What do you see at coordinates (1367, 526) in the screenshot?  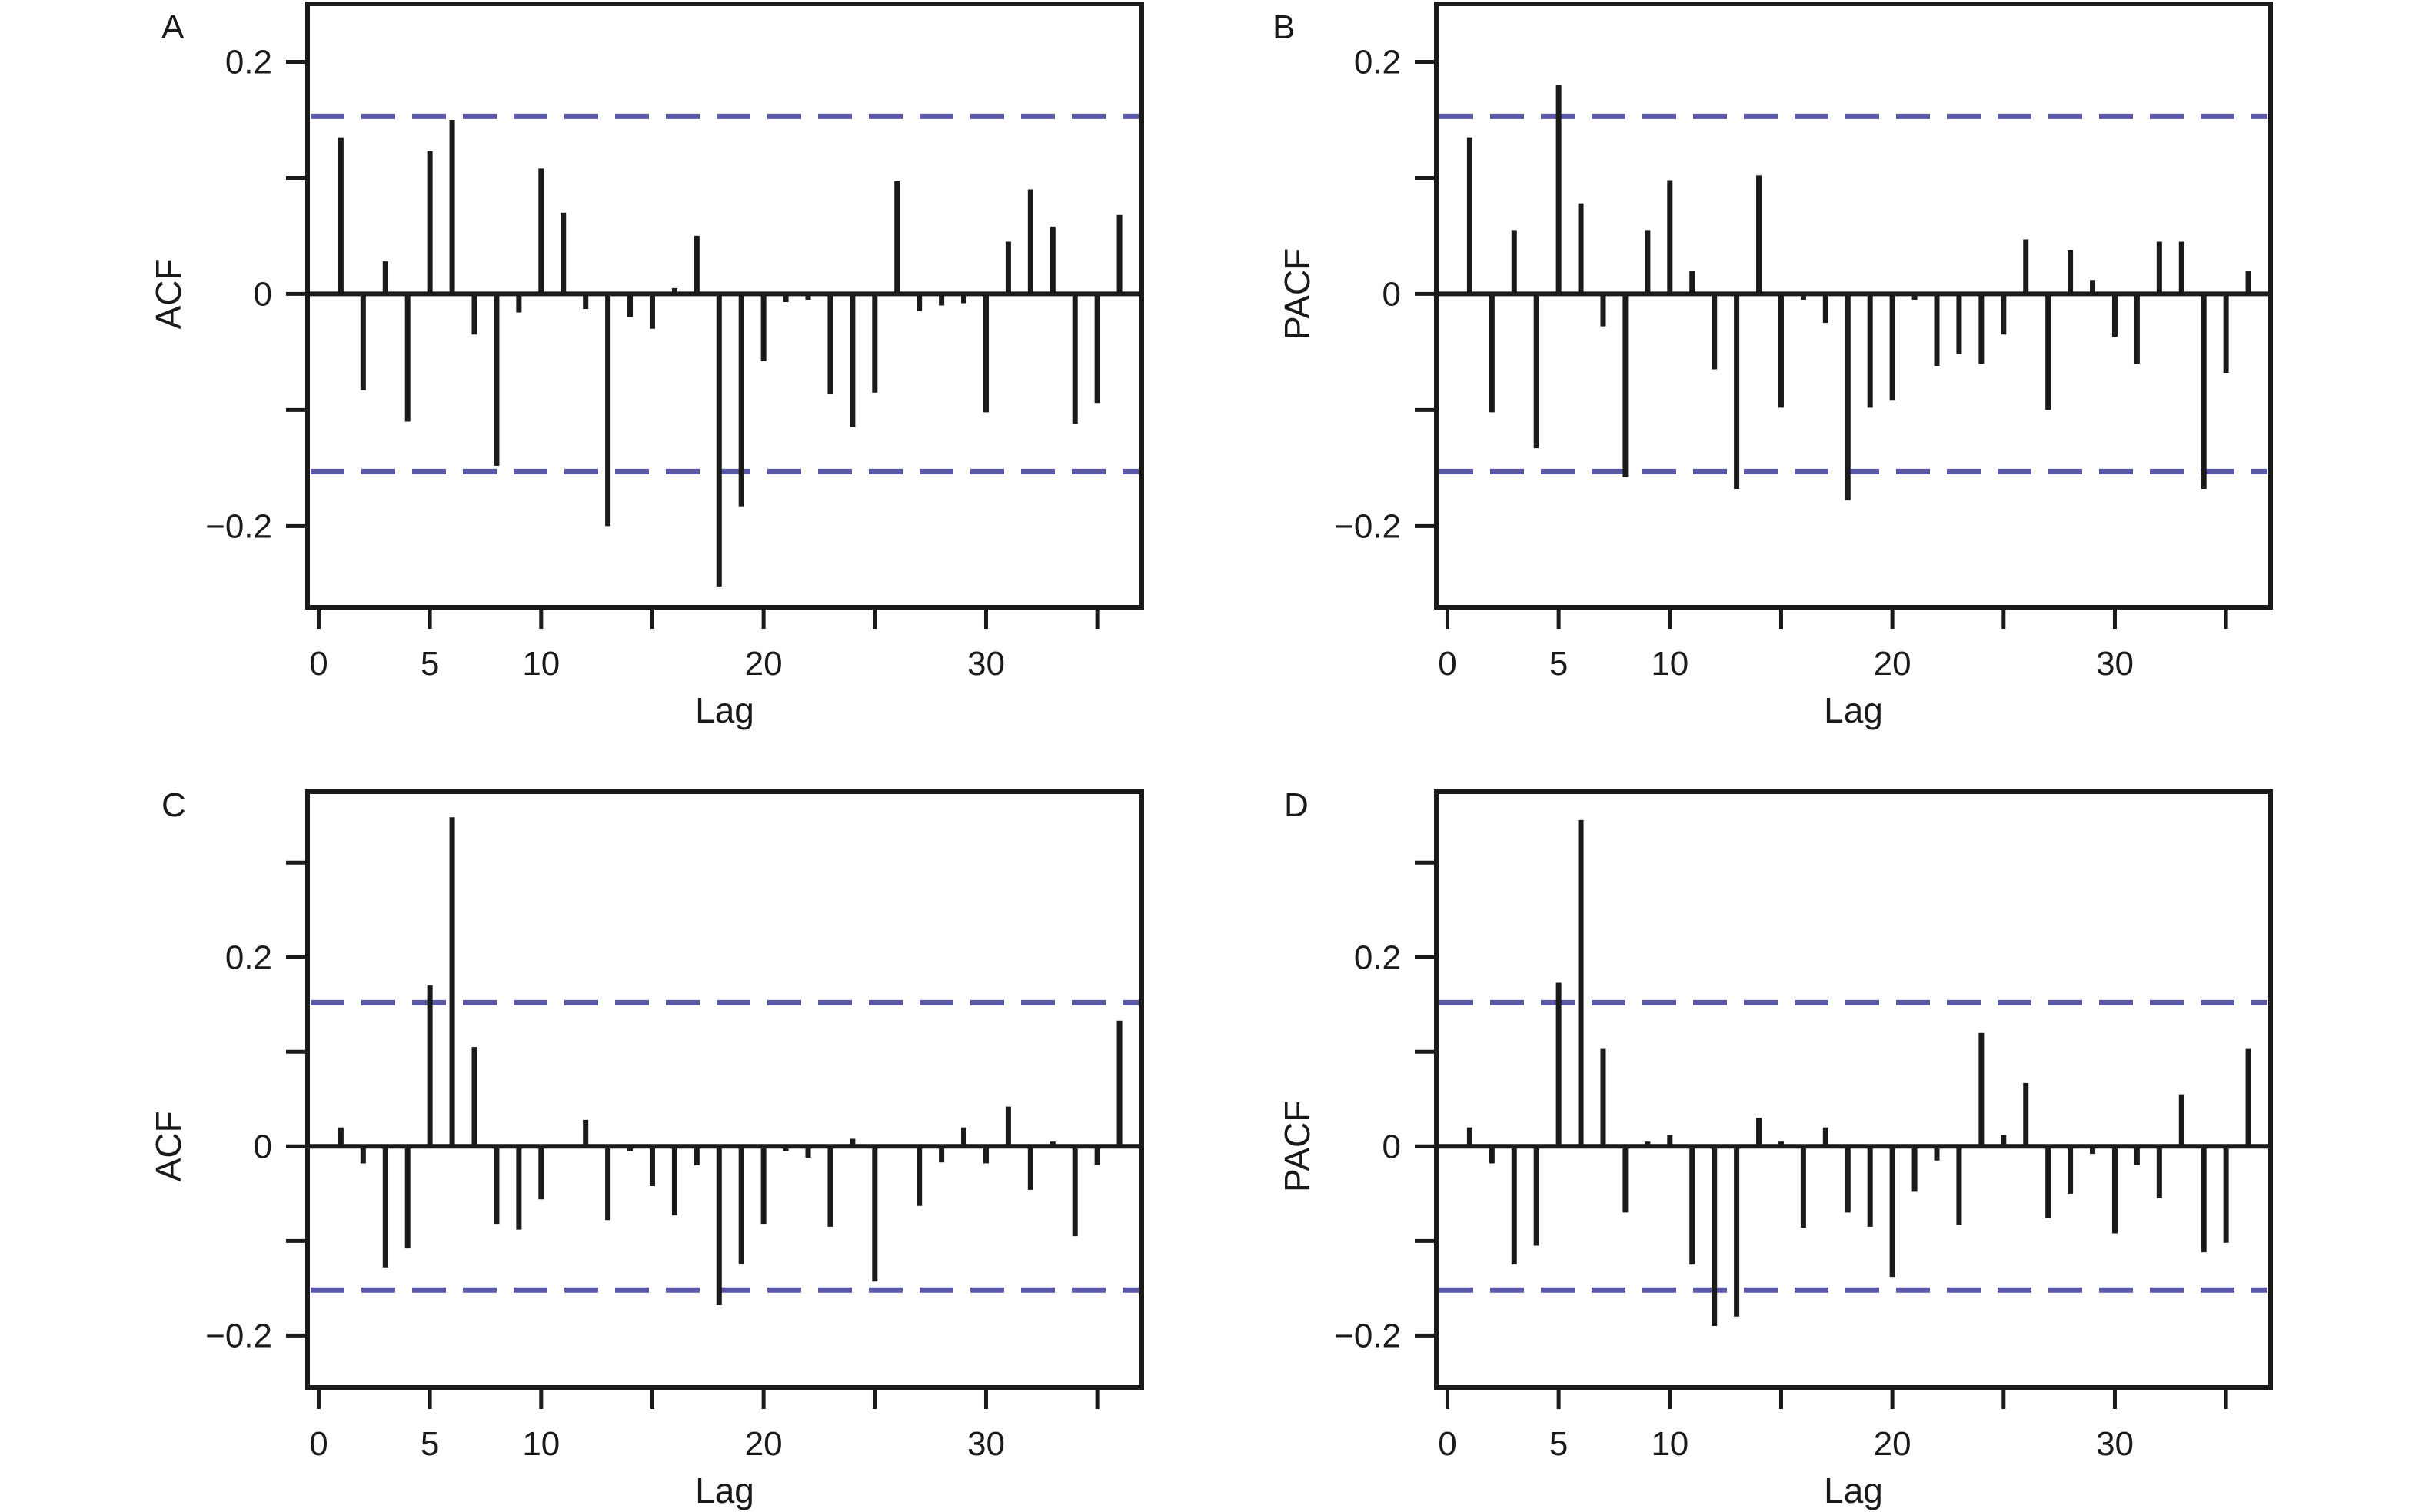 I see `panel-b-ytick-label: −0.2` at bounding box center [1367, 526].